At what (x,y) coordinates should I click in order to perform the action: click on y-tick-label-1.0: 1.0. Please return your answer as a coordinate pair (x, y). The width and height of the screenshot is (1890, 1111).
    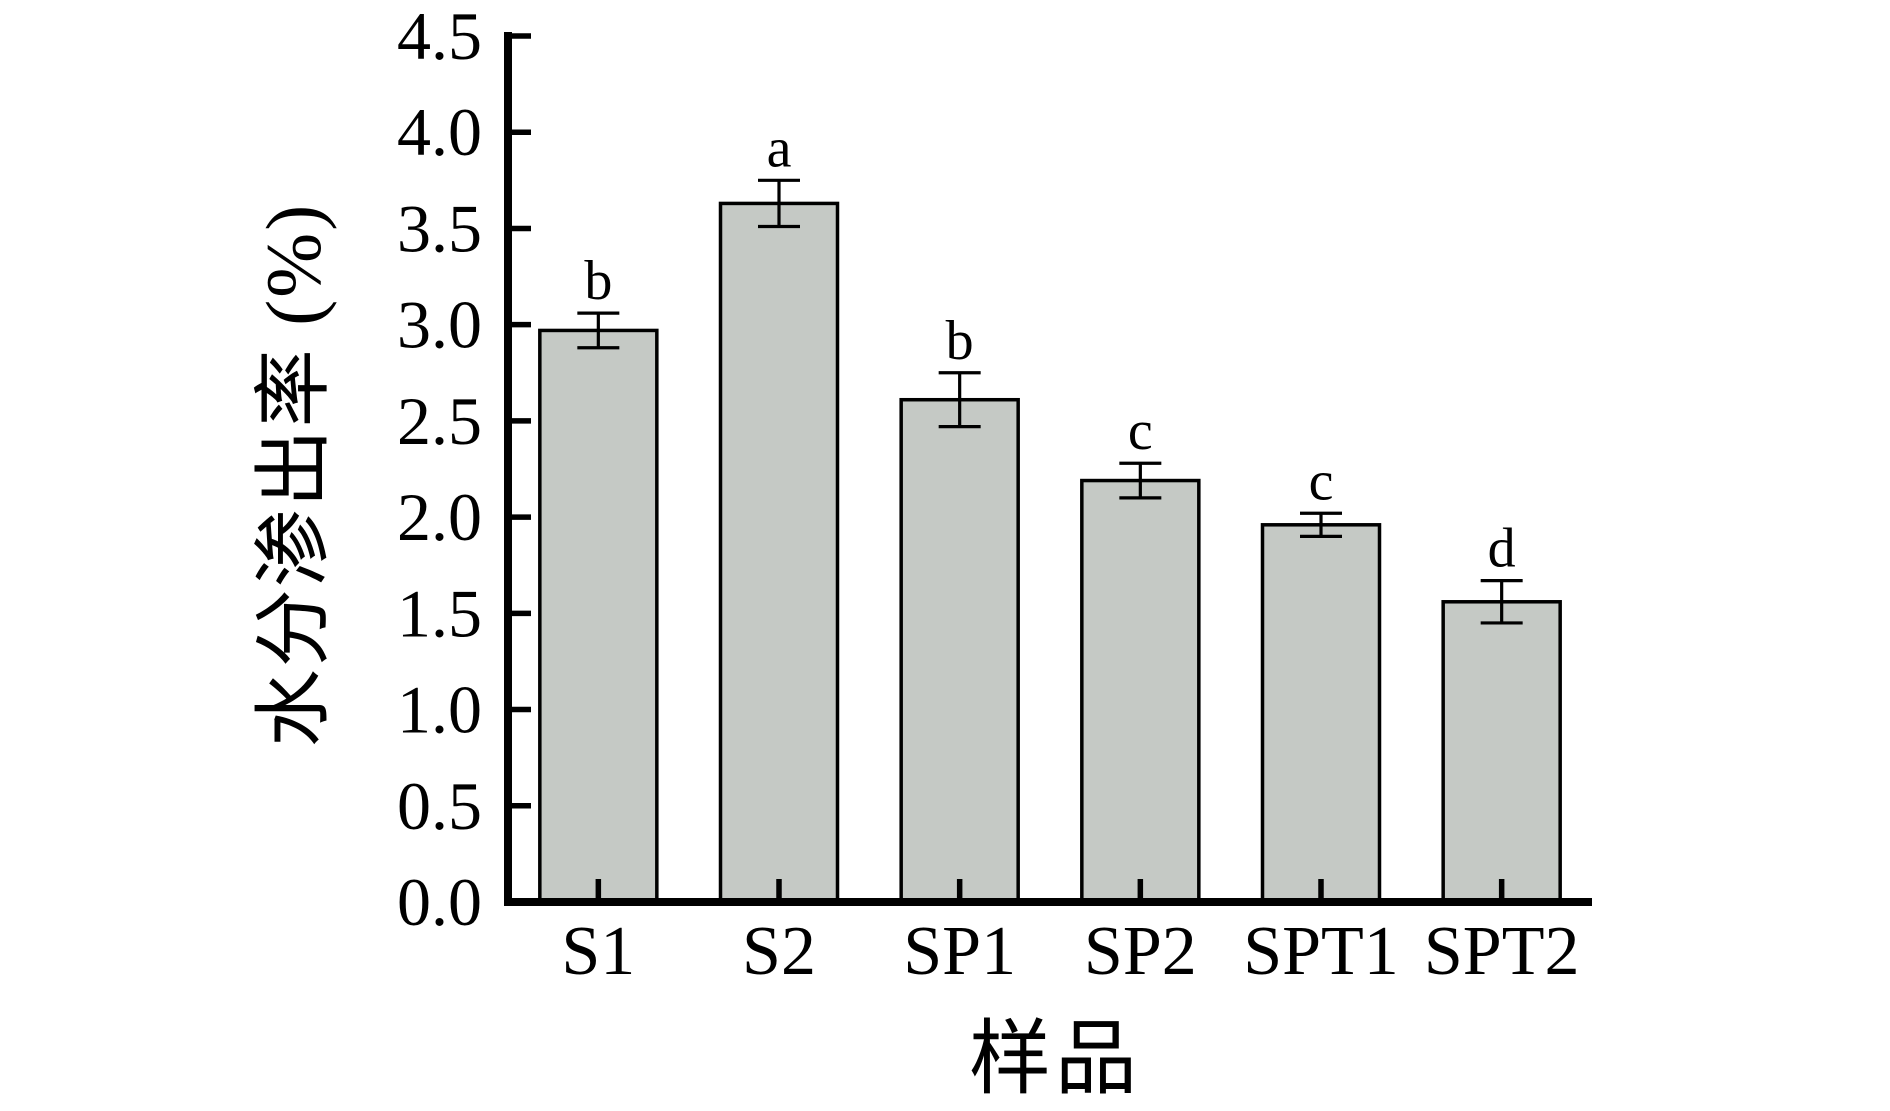
    Looking at the image, I should click on (439, 710).